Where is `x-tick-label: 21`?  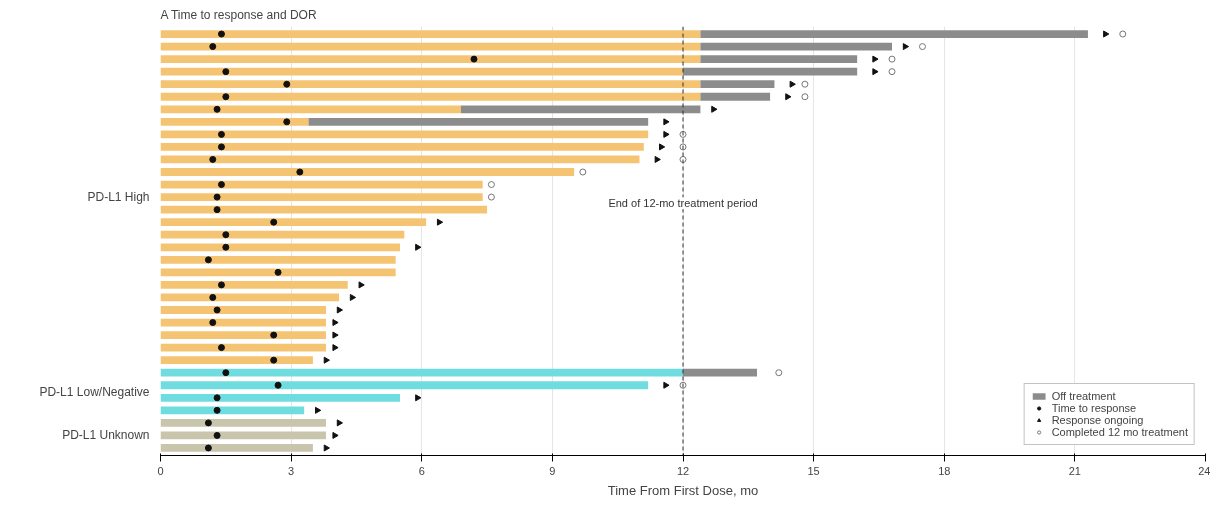 x-tick-label: 21 is located at coordinates (1075, 470).